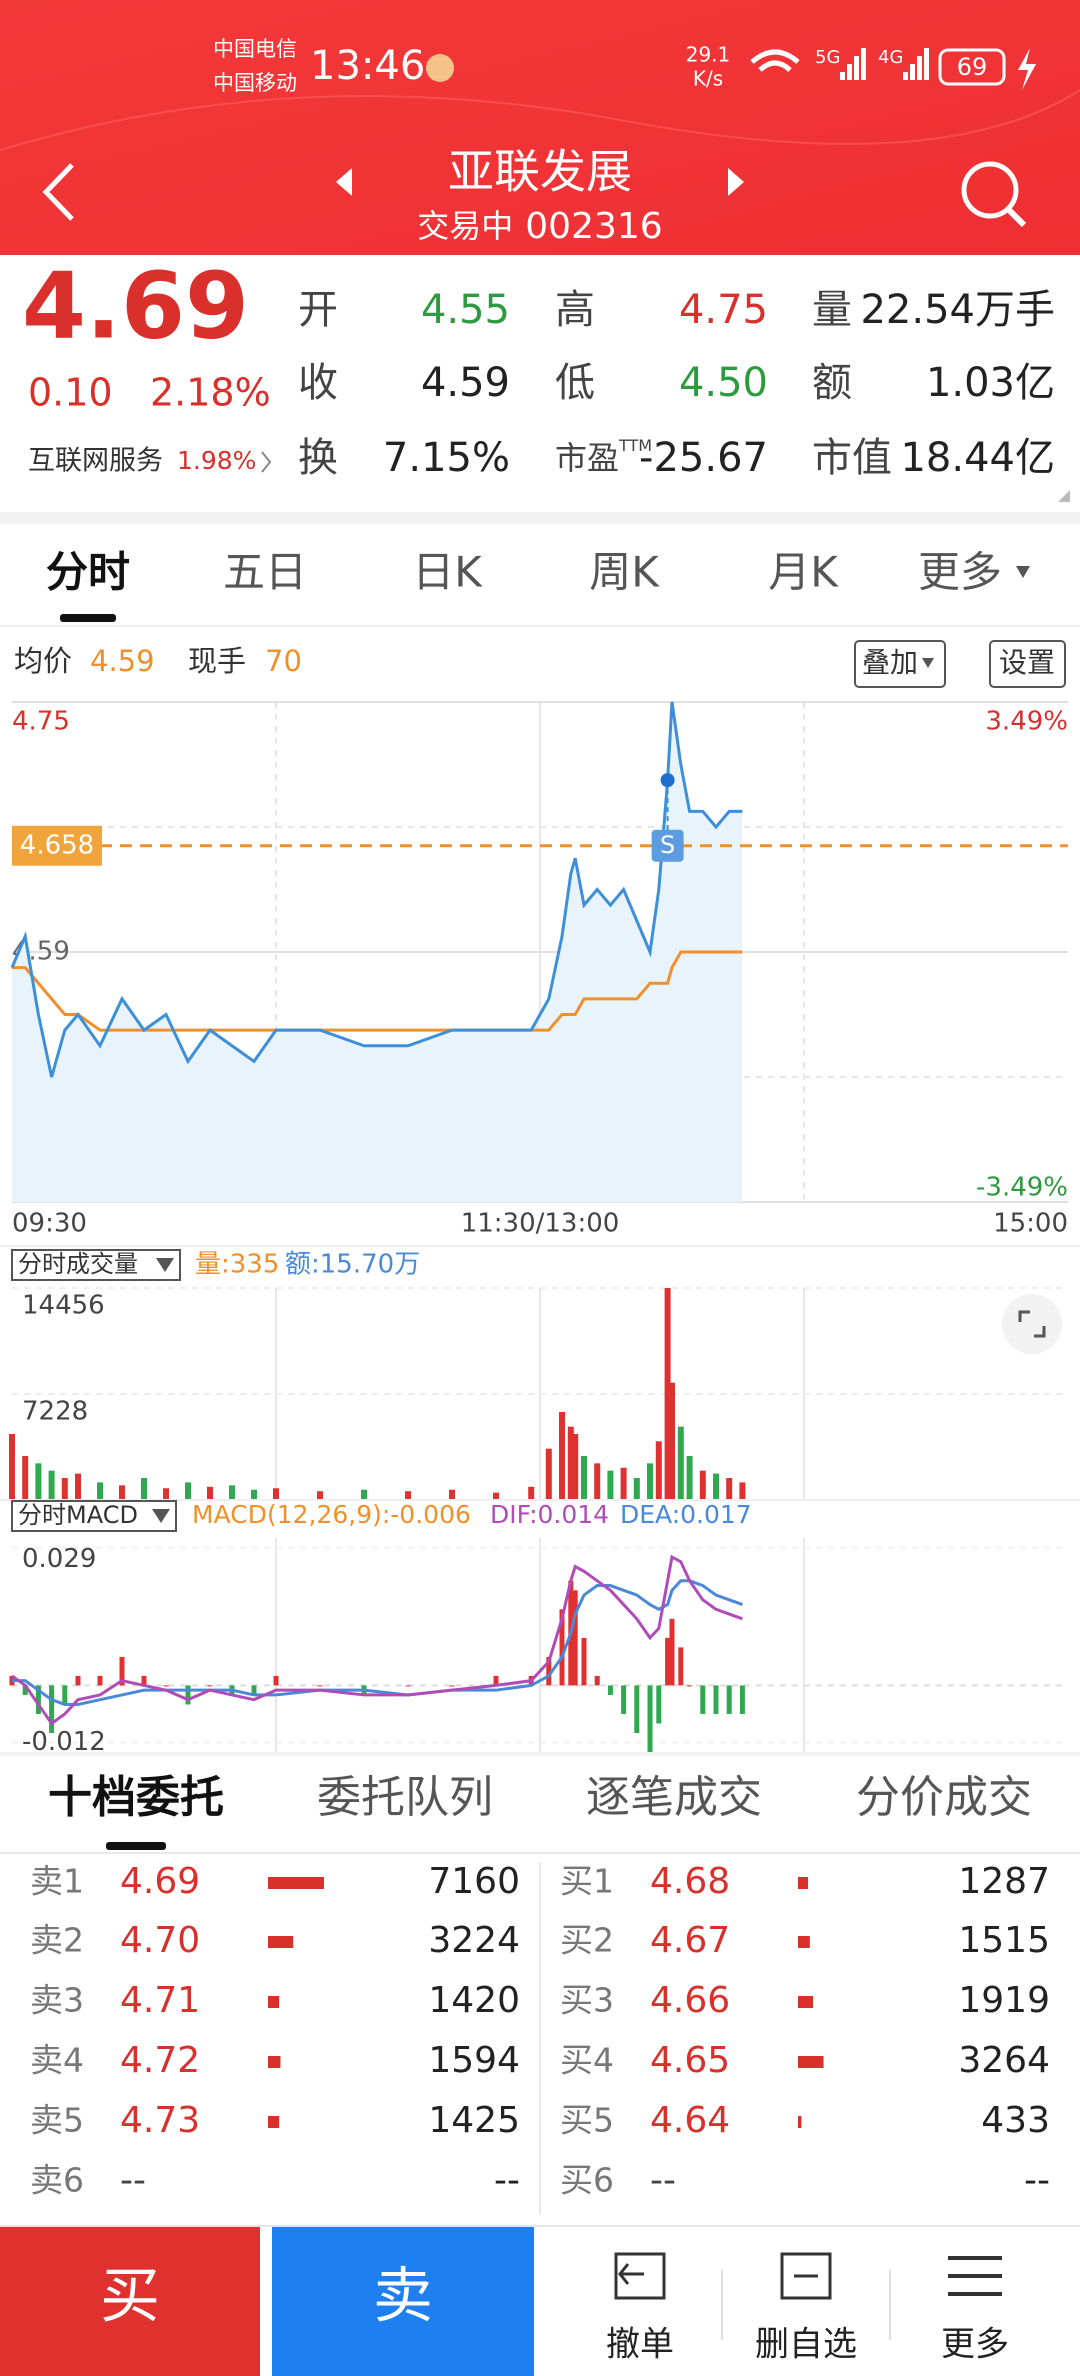 Image resolution: width=1080 pixels, height=2376 pixels. What do you see at coordinates (667, 780) in the screenshot?
I see `signal-dot` at bounding box center [667, 780].